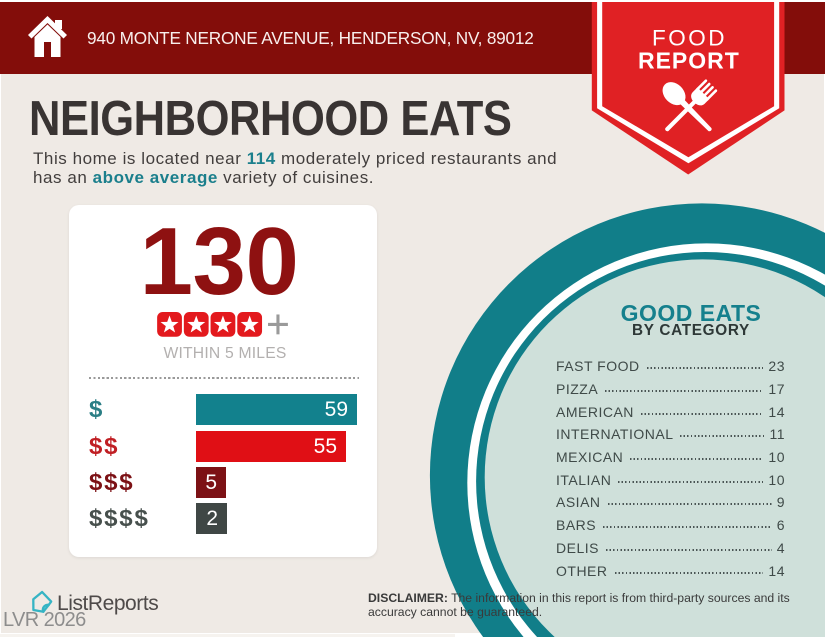  What do you see at coordinates (689, 37) in the screenshot?
I see `svg-text: FOOD` at bounding box center [689, 37].